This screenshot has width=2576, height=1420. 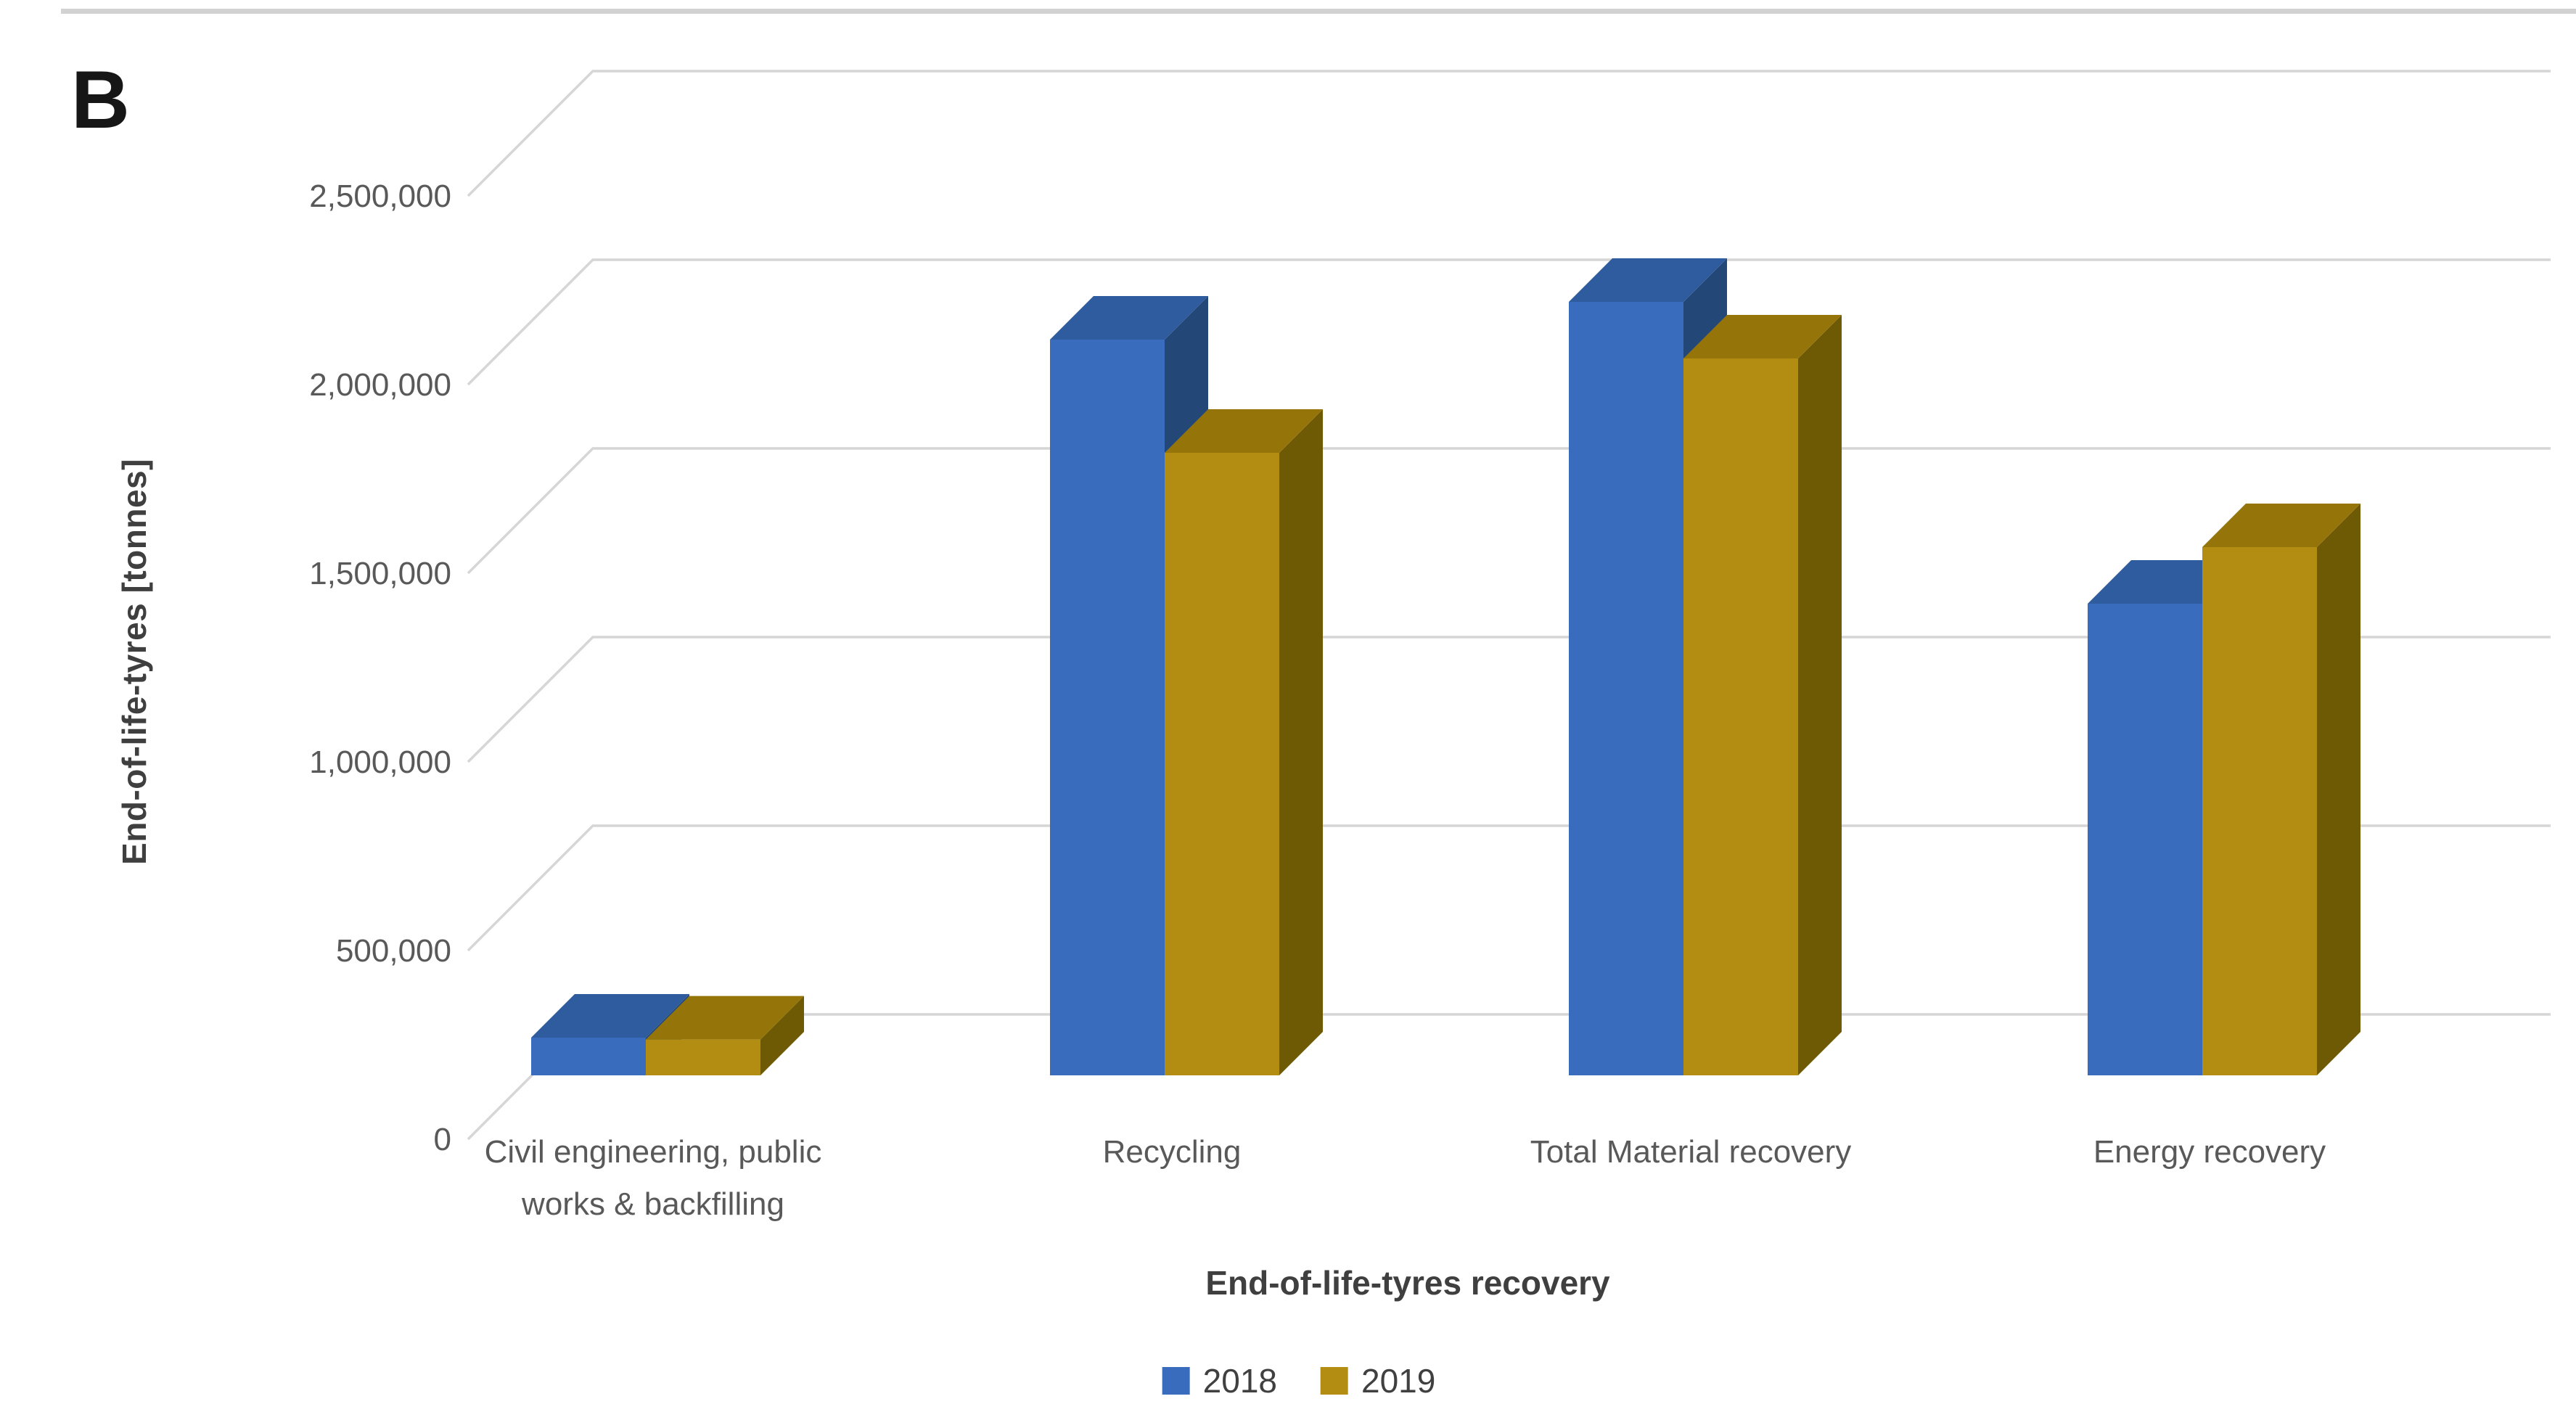 What do you see at coordinates (1398, 1381) in the screenshot?
I see `legend-label-2019: 2019` at bounding box center [1398, 1381].